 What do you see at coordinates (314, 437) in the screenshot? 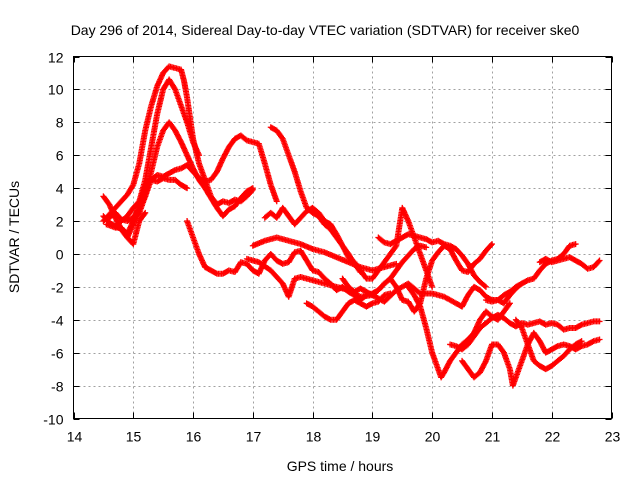
I see `x-tick-label: 18` at bounding box center [314, 437].